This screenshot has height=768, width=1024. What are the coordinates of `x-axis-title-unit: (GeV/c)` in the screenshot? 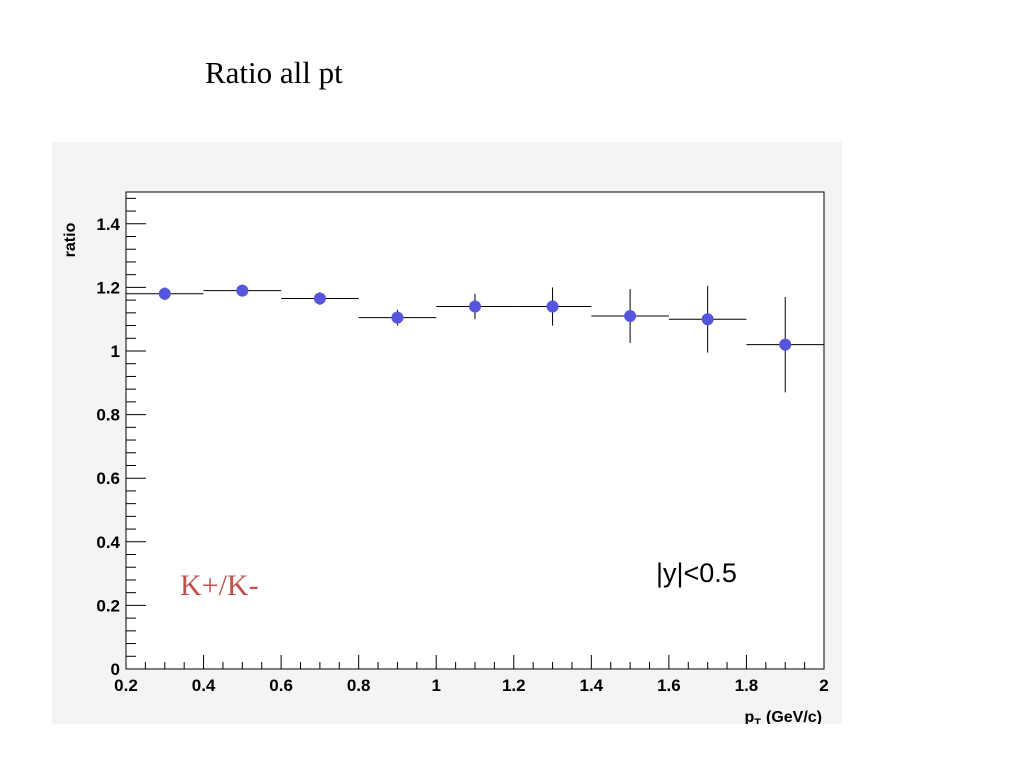 It's located at (794, 716).